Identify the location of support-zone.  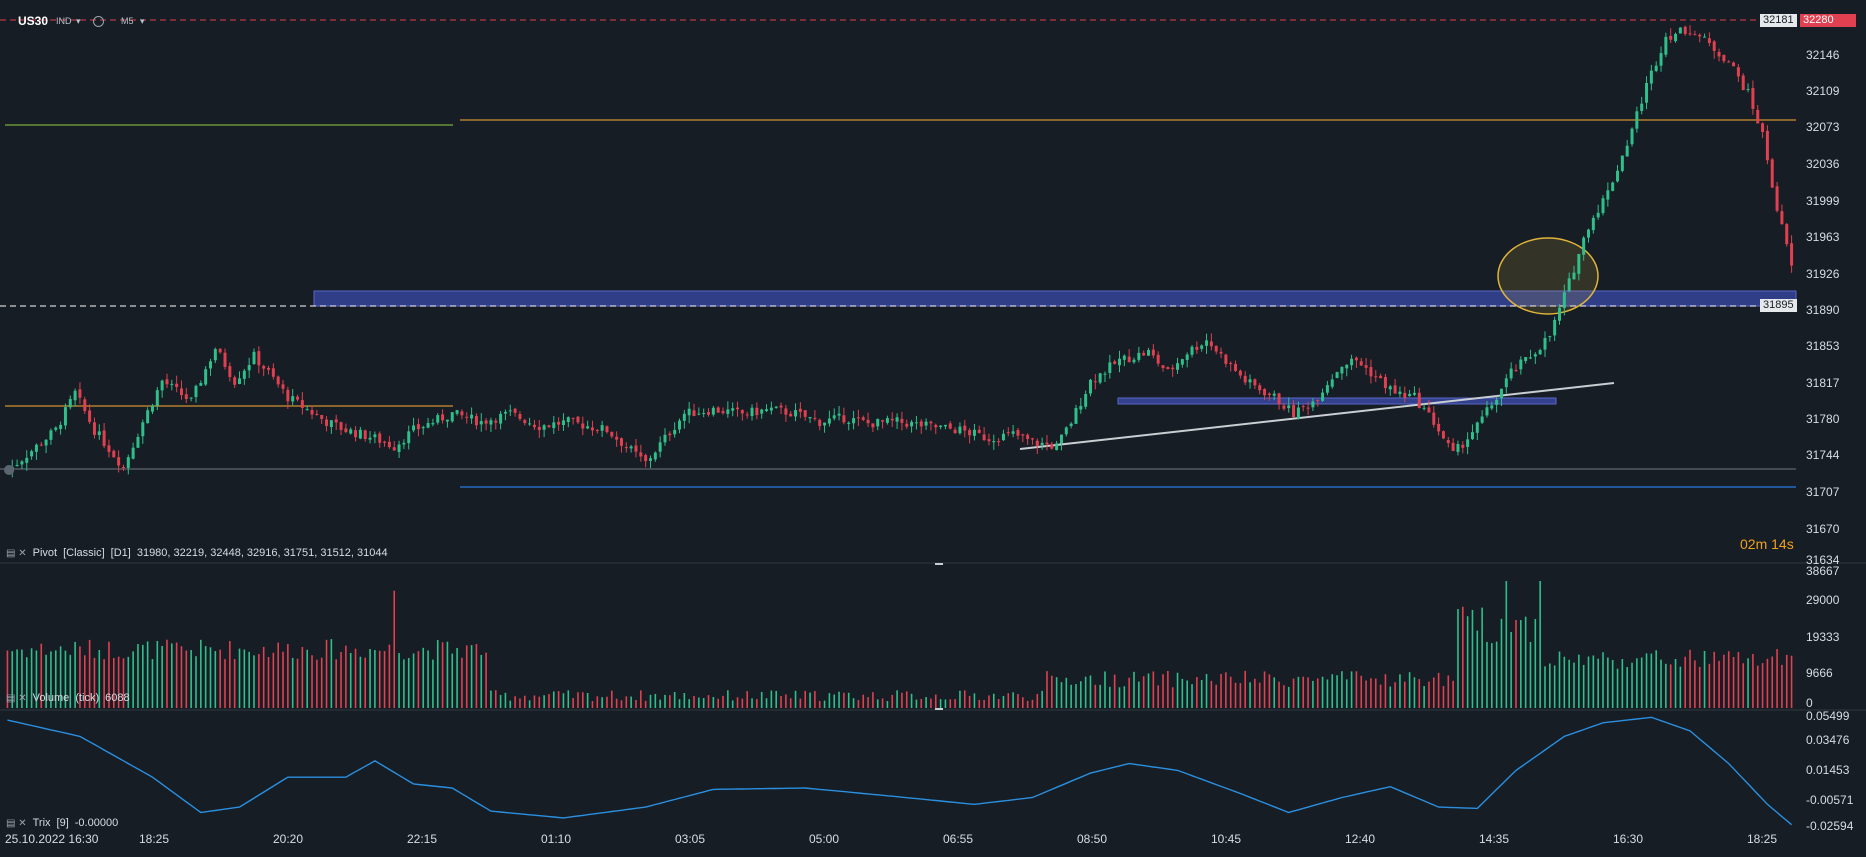
(1337, 401).